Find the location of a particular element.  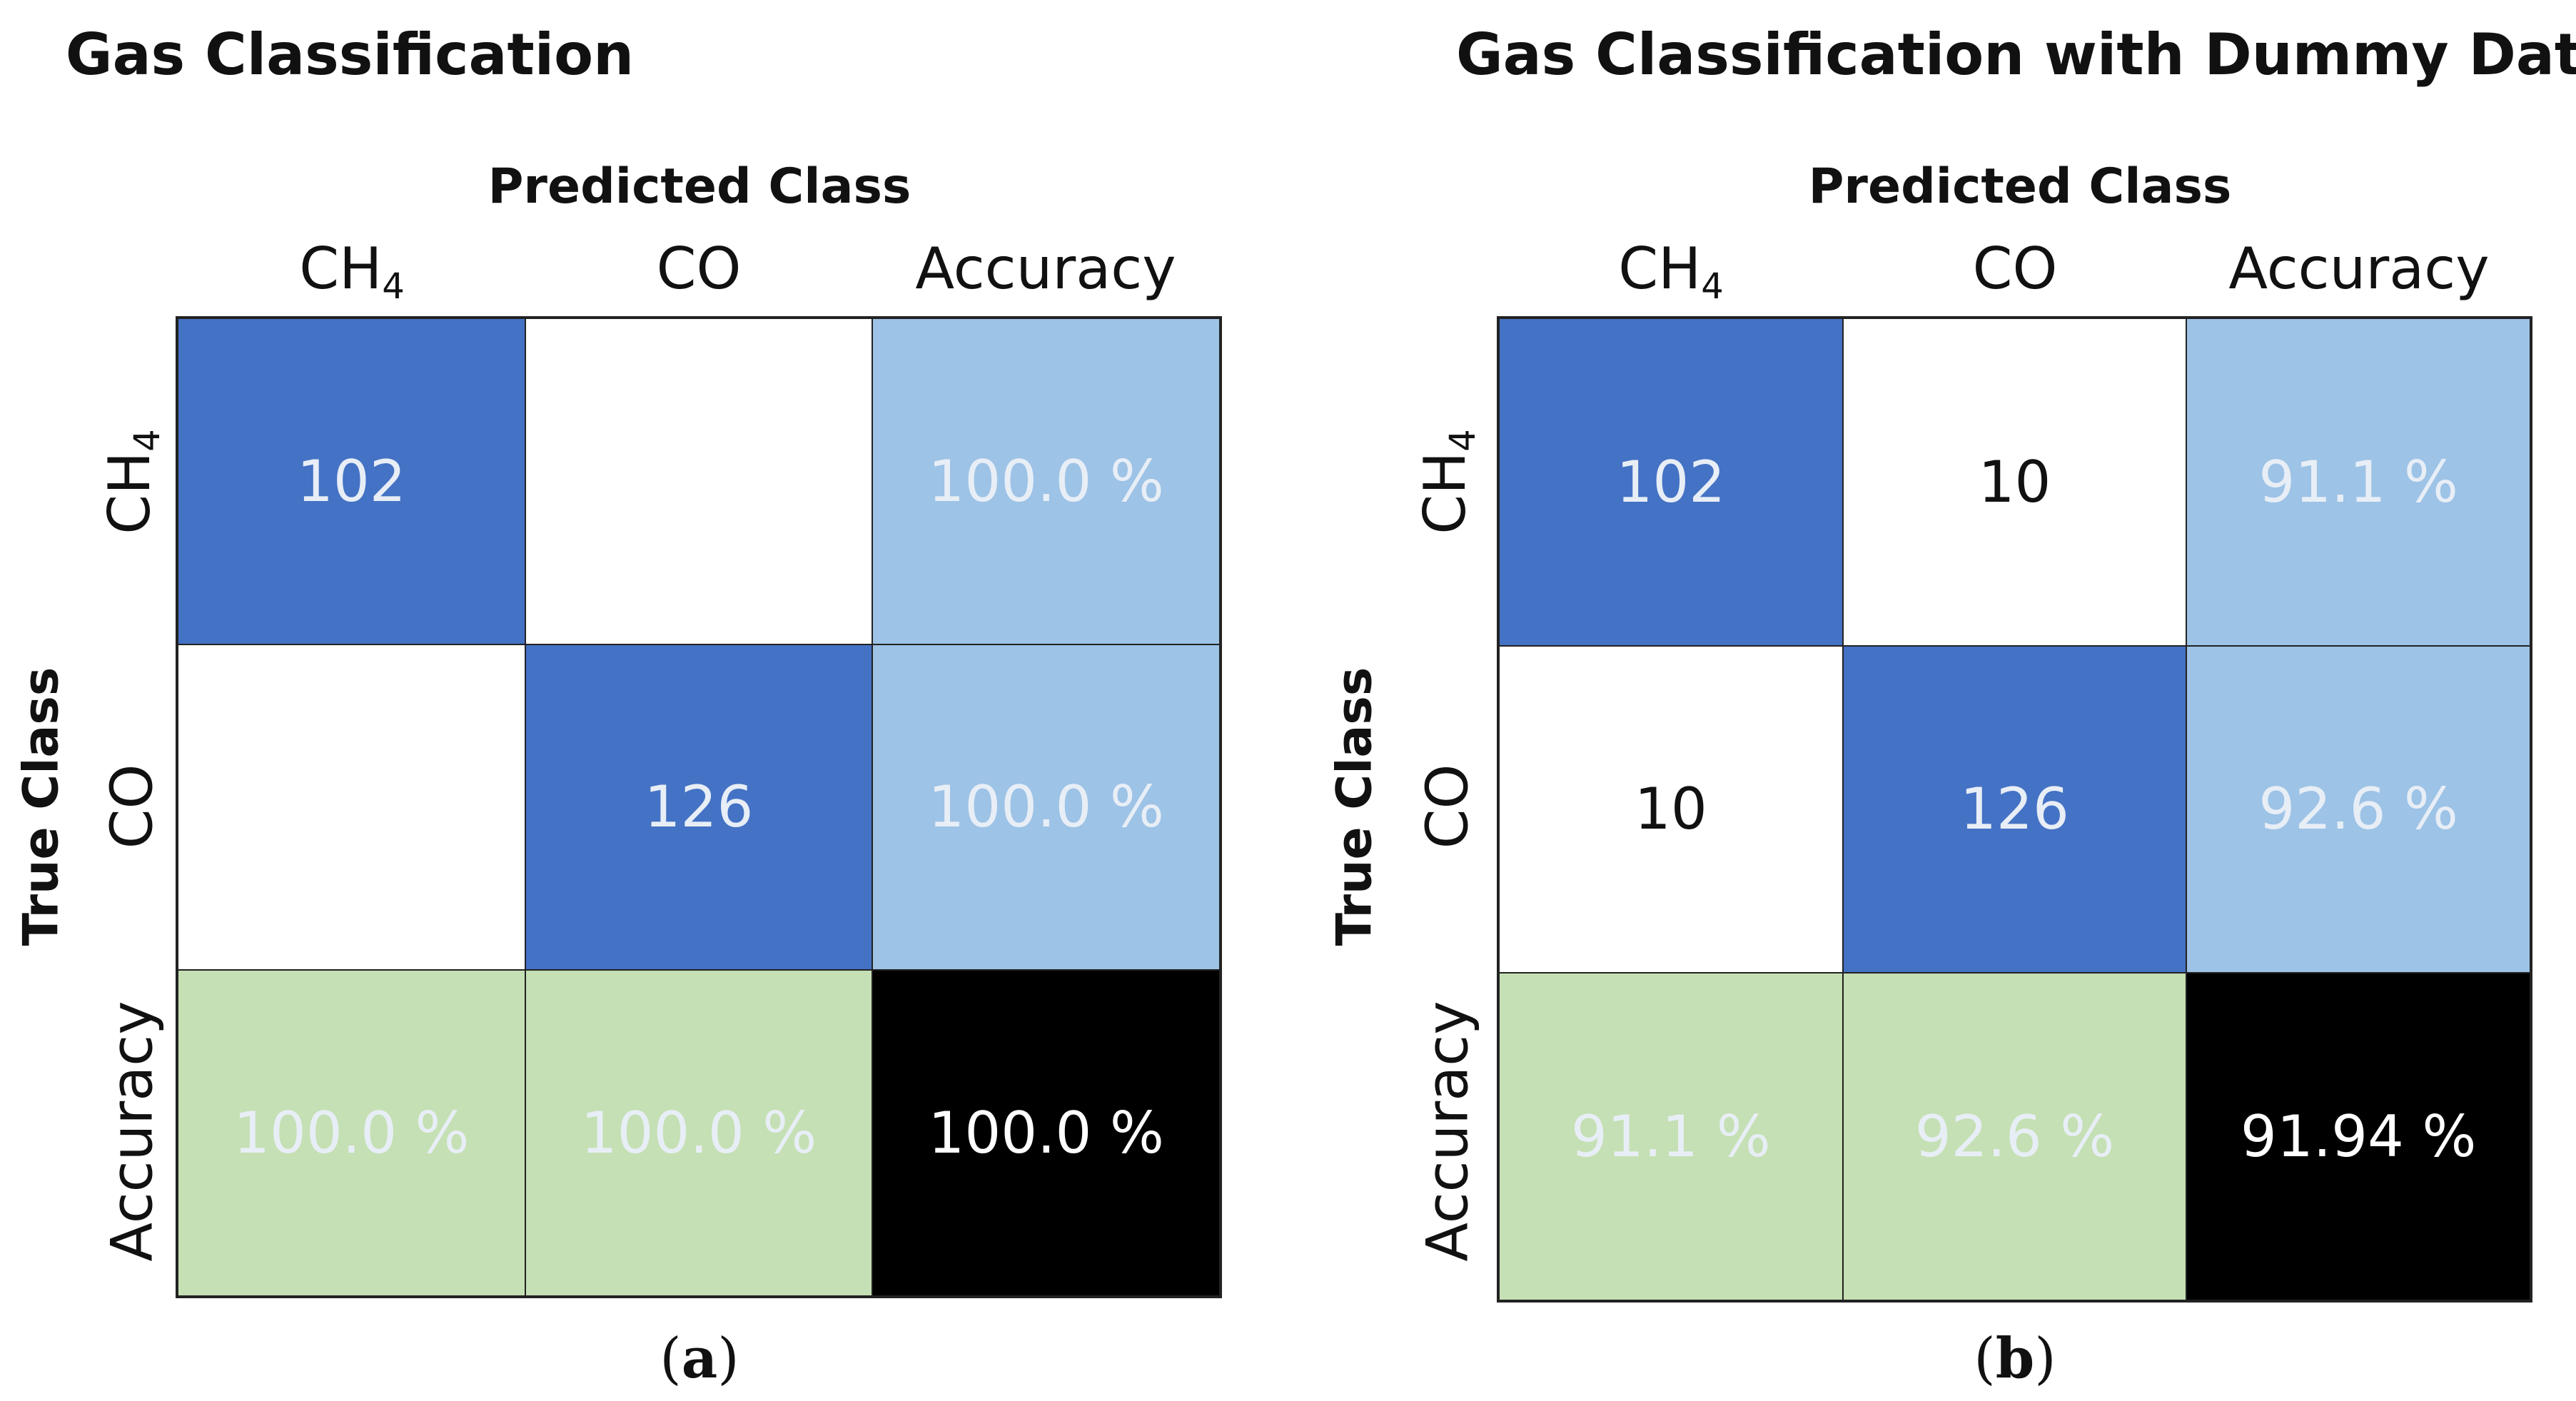

cell-accuracy-co: 92.6 % is located at coordinates (2014, 1136).